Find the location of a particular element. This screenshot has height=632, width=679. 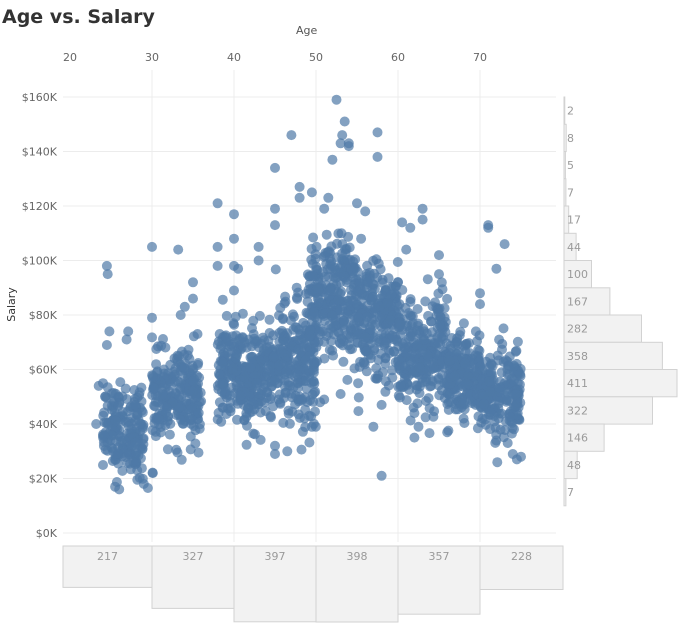

salary-bin-count: 358 is located at coordinates (577, 356).